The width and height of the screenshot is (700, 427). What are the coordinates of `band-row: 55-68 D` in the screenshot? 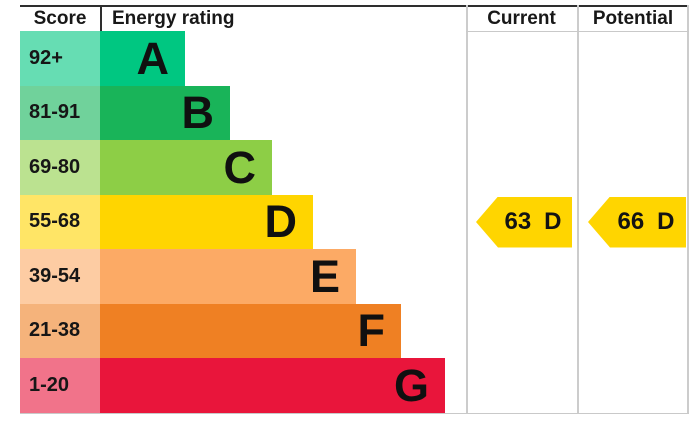 It's located at (354, 221).